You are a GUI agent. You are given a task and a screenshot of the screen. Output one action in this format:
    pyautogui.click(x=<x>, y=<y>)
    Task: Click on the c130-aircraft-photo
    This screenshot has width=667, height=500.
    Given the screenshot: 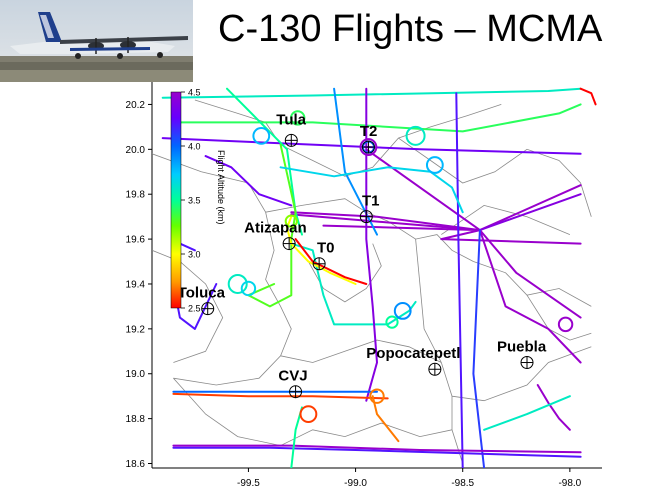 What is the action you would take?
    pyautogui.click(x=96, y=41)
    